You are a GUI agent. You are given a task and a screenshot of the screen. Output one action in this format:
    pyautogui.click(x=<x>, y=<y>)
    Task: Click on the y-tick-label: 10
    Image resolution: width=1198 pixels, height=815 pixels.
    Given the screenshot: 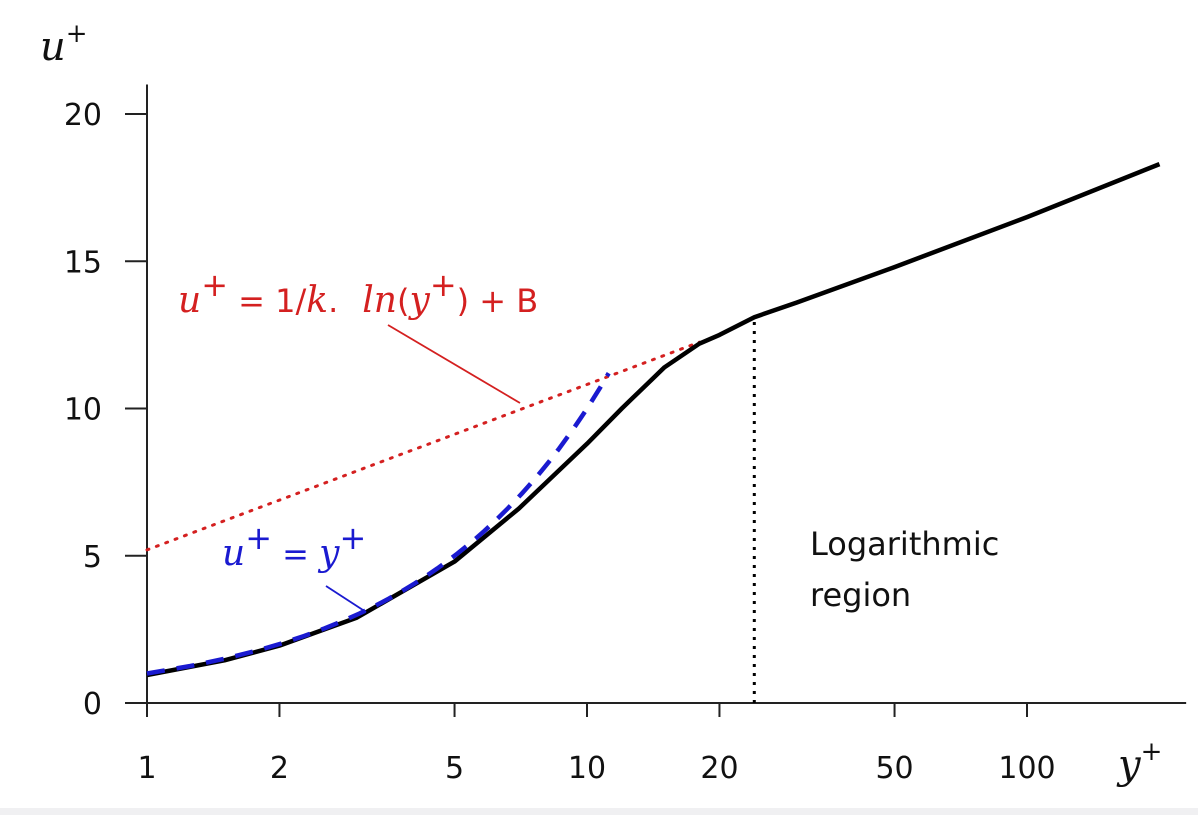 What is the action you would take?
    pyautogui.click(x=83, y=410)
    